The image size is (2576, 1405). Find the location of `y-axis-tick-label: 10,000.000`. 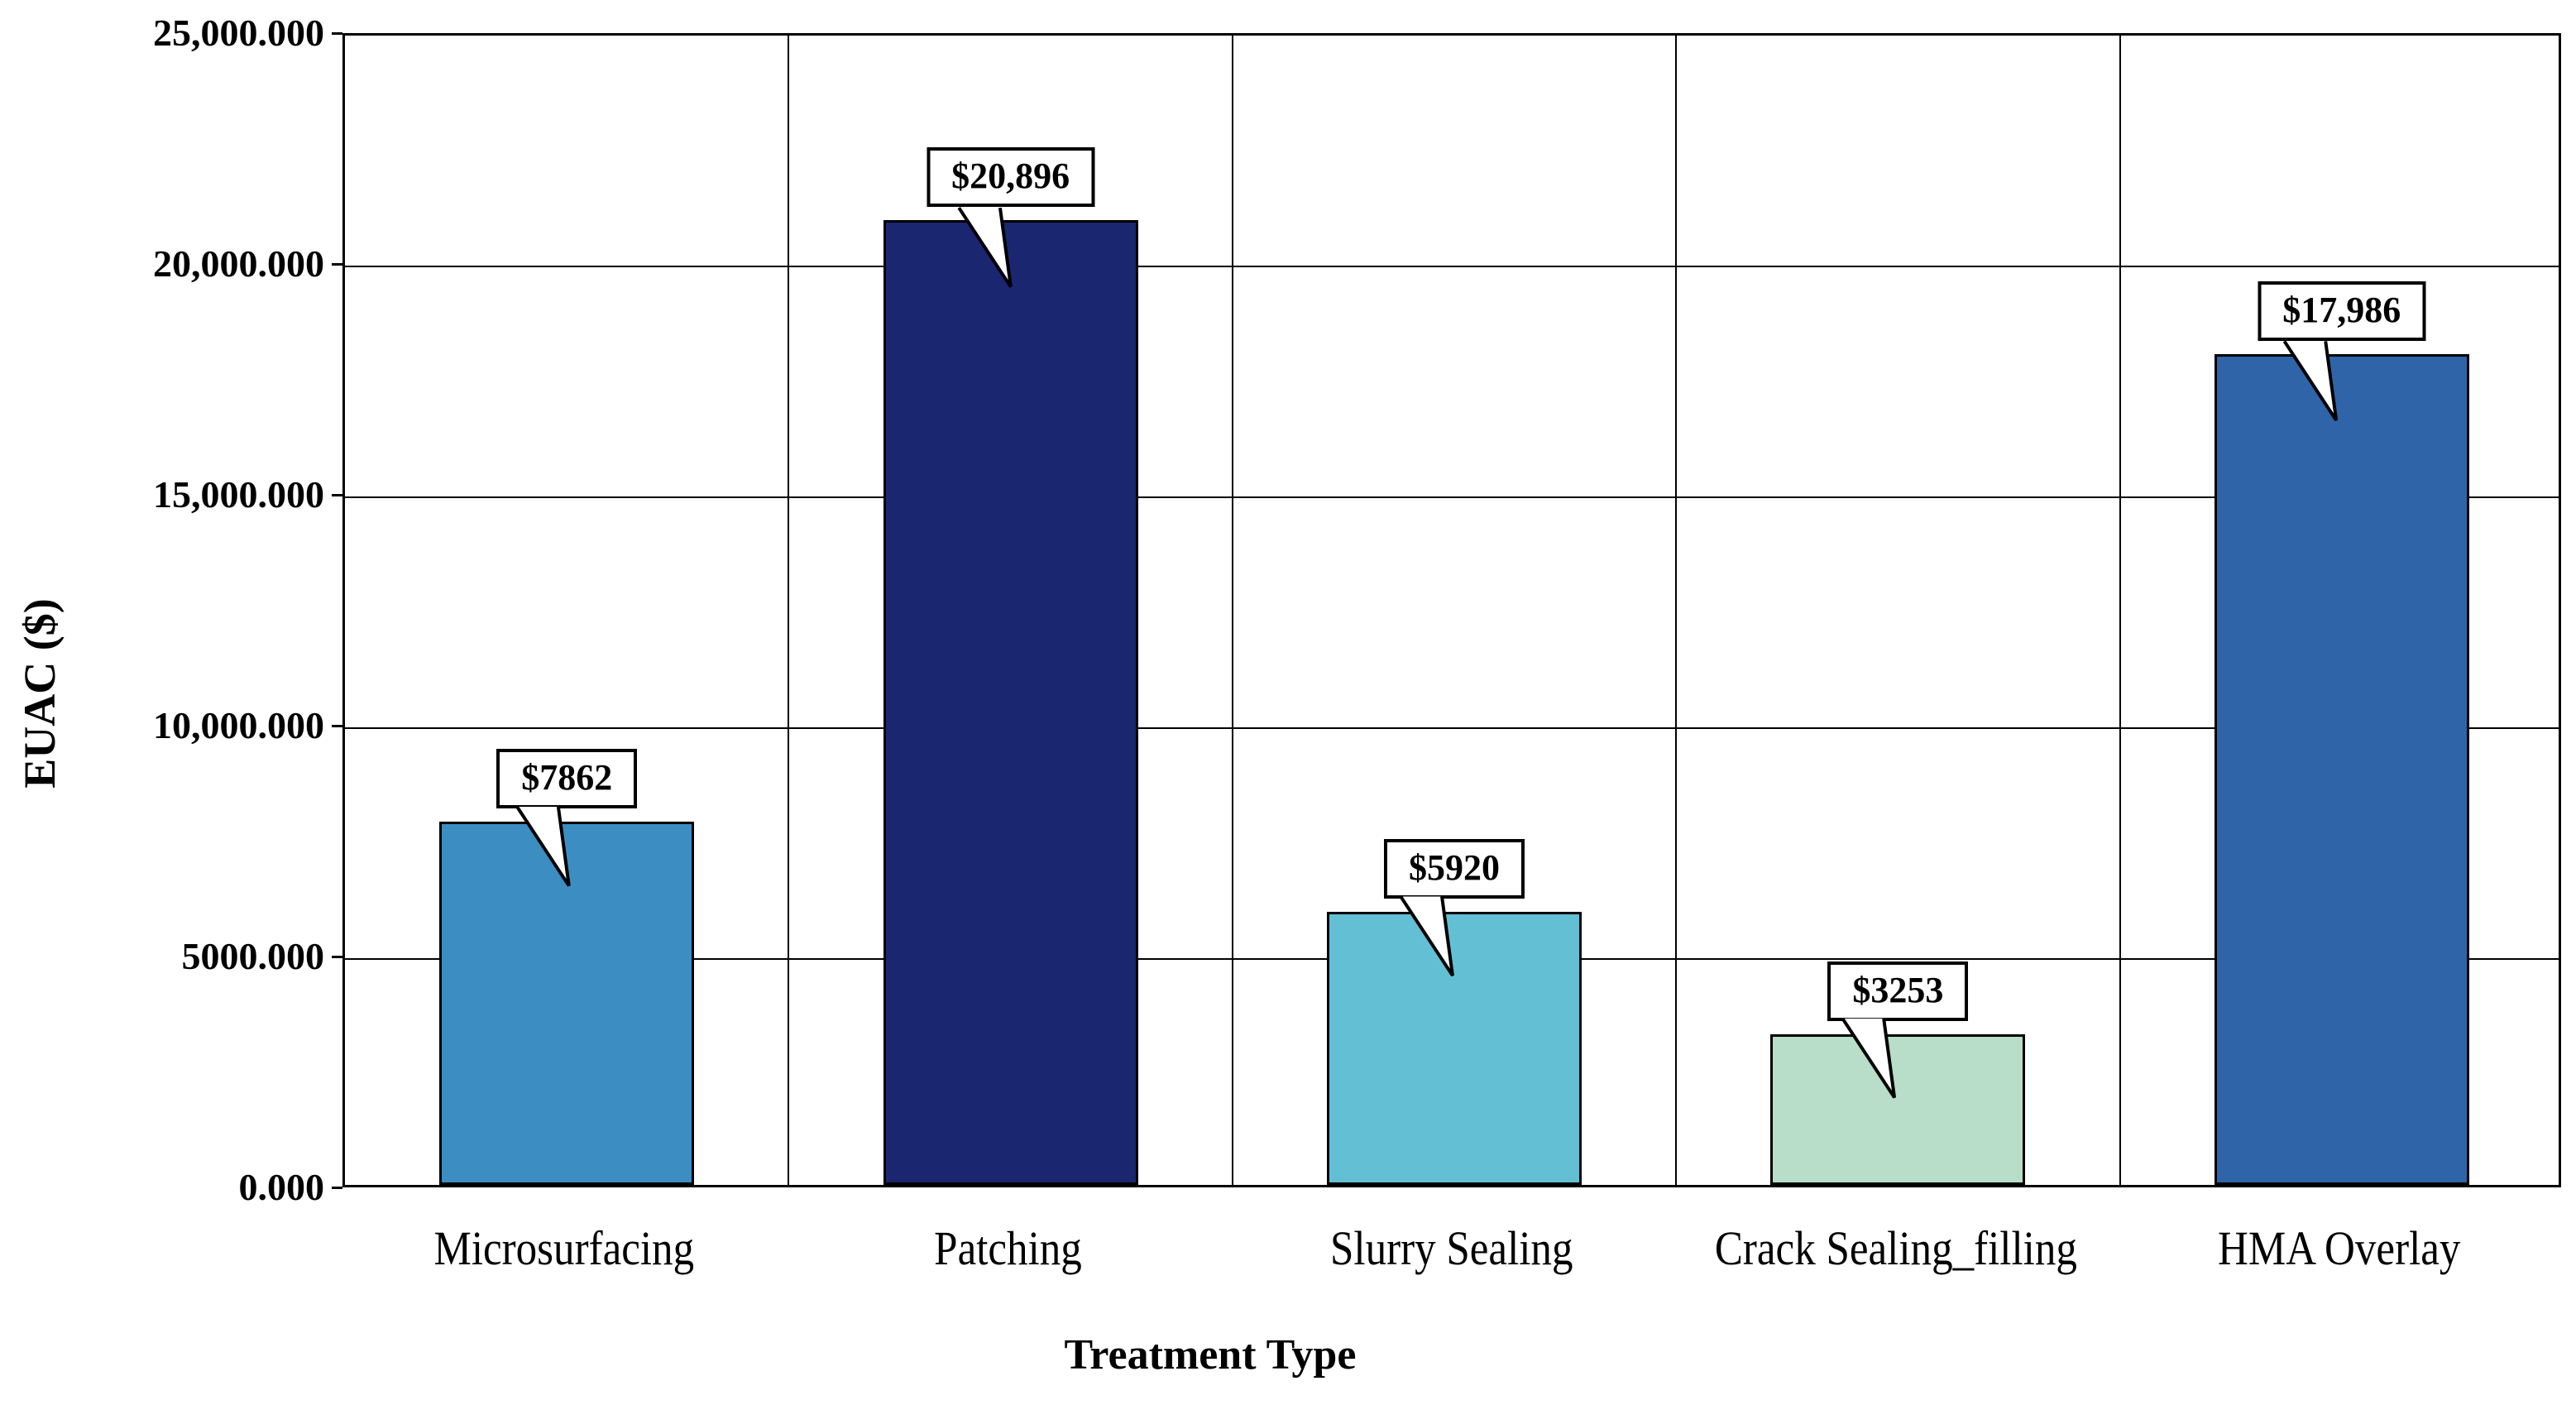

y-axis-tick-label: 10,000.000 is located at coordinates (239, 725).